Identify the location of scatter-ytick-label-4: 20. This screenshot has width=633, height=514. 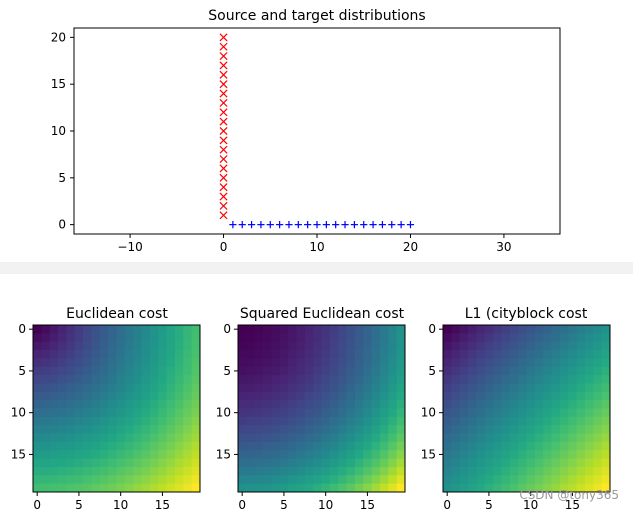
(58, 37).